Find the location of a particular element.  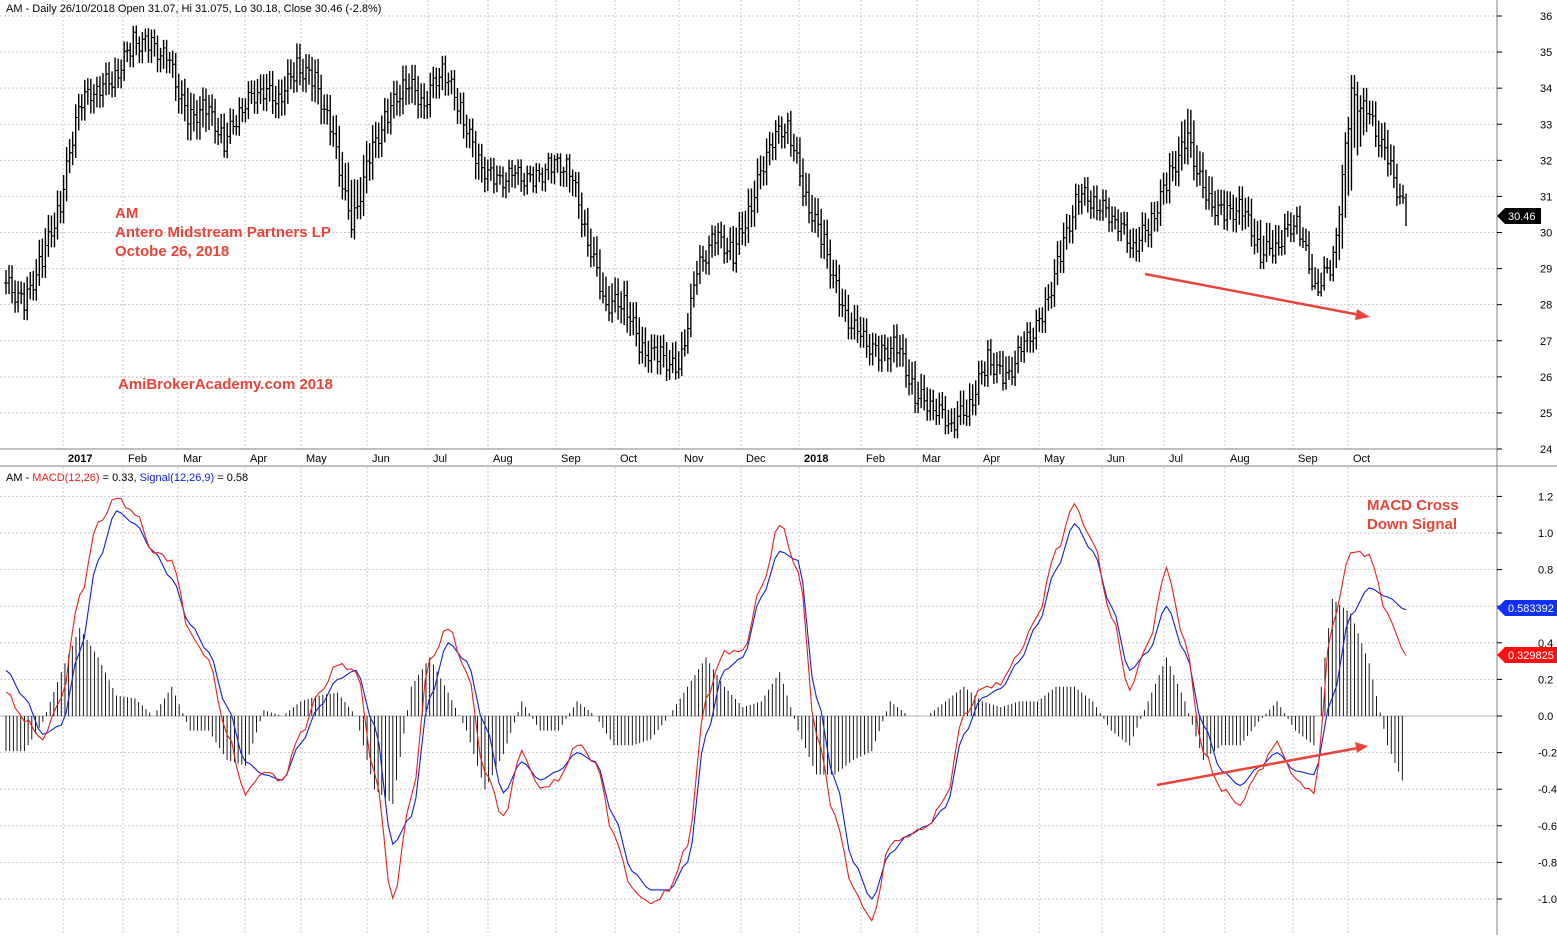

macd-value-label: 0.329825 is located at coordinates (1531, 656).